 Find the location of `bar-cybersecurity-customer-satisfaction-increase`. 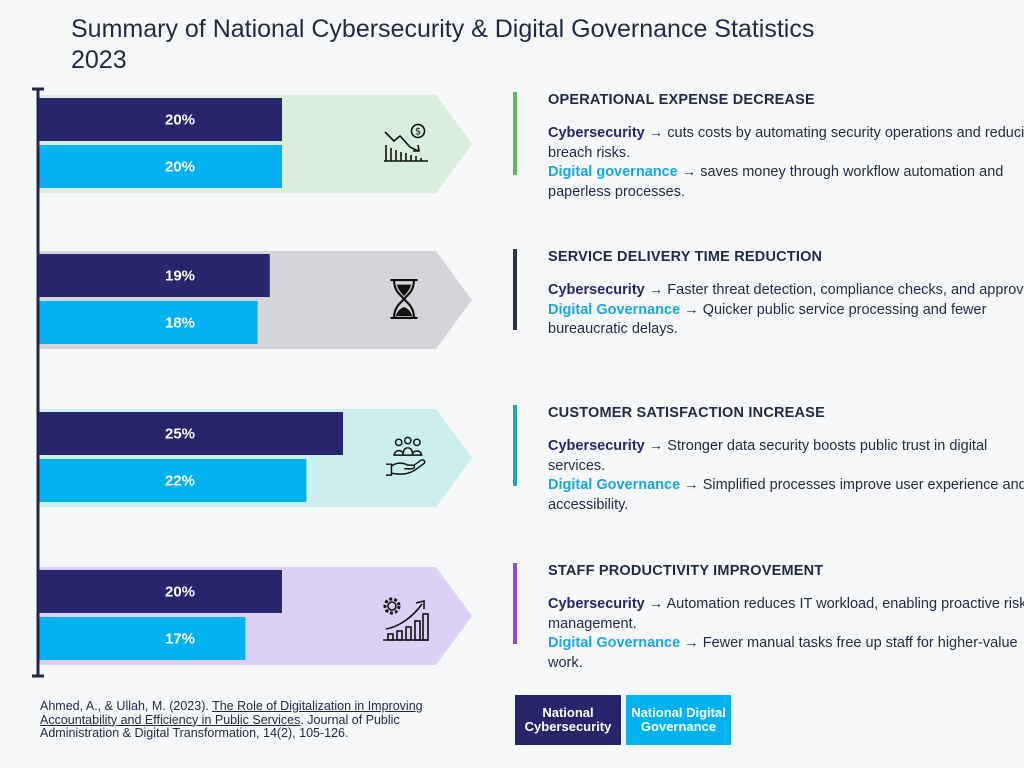

bar-cybersecurity-customer-satisfaction-increase is located at coordinates (190, 433).